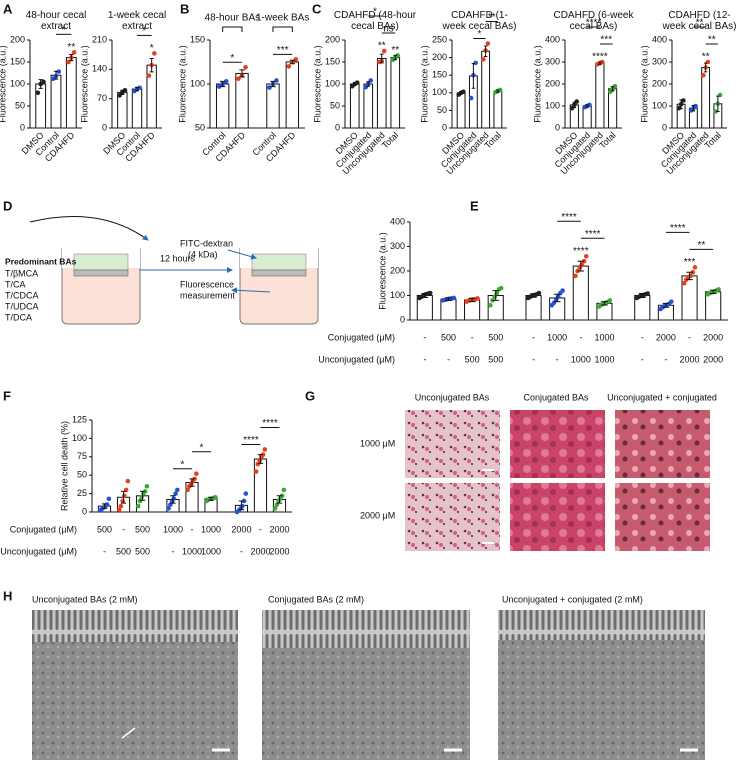 Image resolution: width=737 pixels, height=777 pixels. Describe the element at coordinates (7, 205) in the screenshot. I see `panel-label: D` at that location.